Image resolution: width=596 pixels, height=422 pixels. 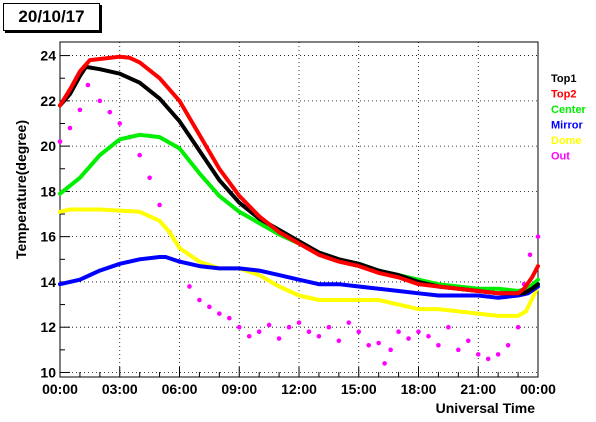 I want to click on y-axis-label: Temperature(degree), so click(x=21, y=189).